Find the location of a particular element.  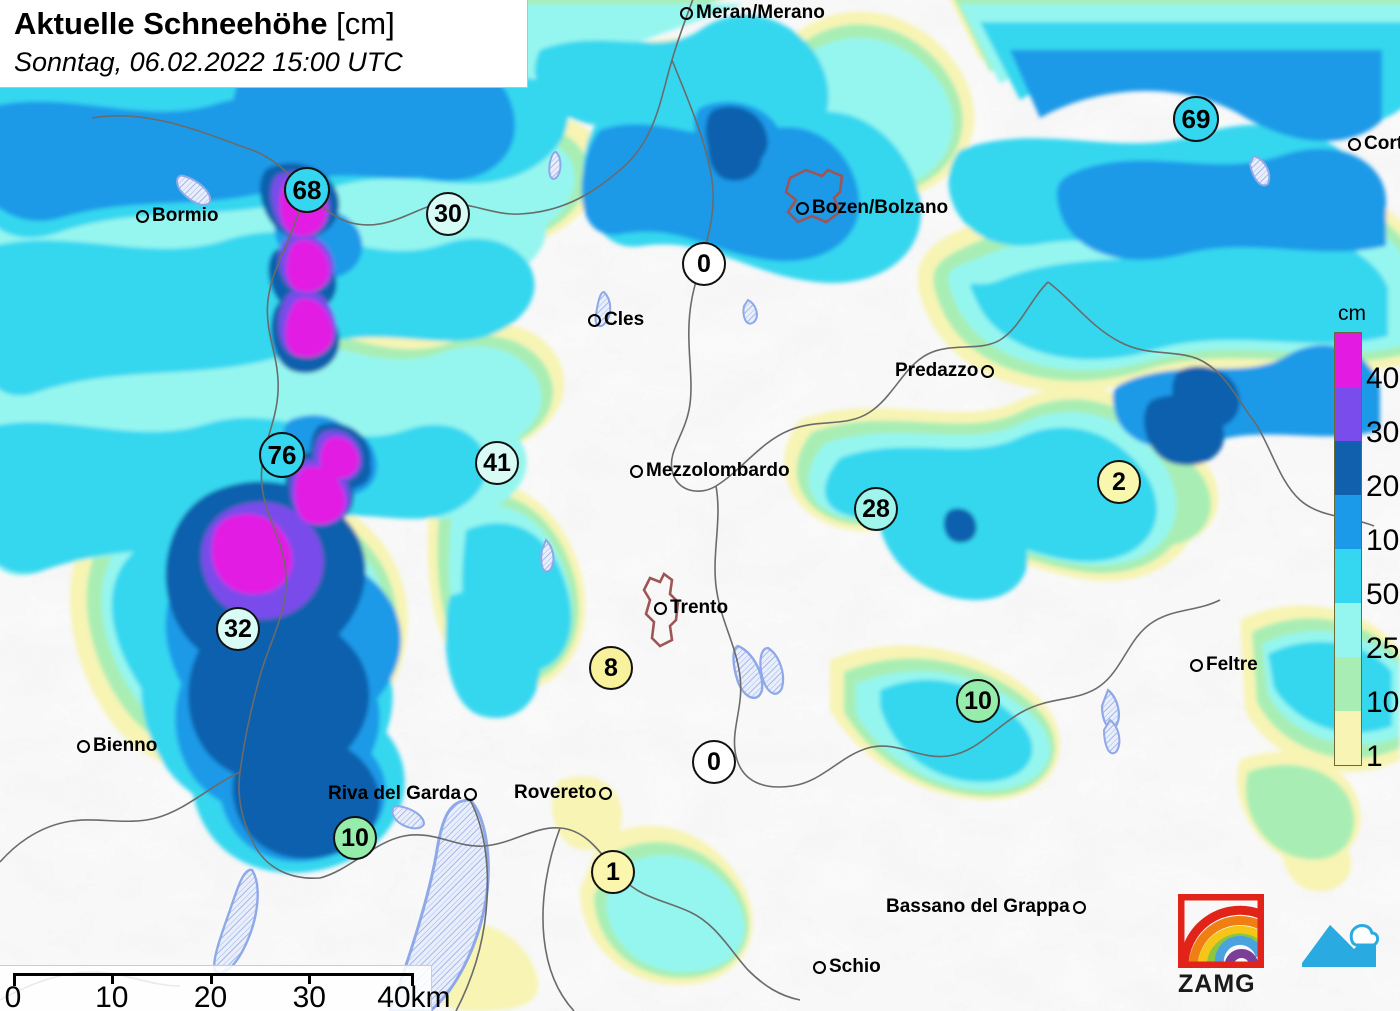

station-value: 32 is located at coordinates (238, 628).